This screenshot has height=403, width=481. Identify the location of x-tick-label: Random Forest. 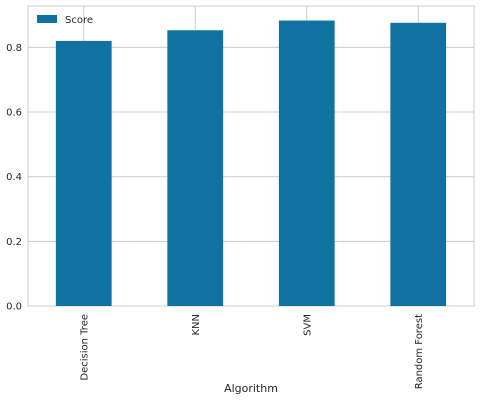
(419, 351).